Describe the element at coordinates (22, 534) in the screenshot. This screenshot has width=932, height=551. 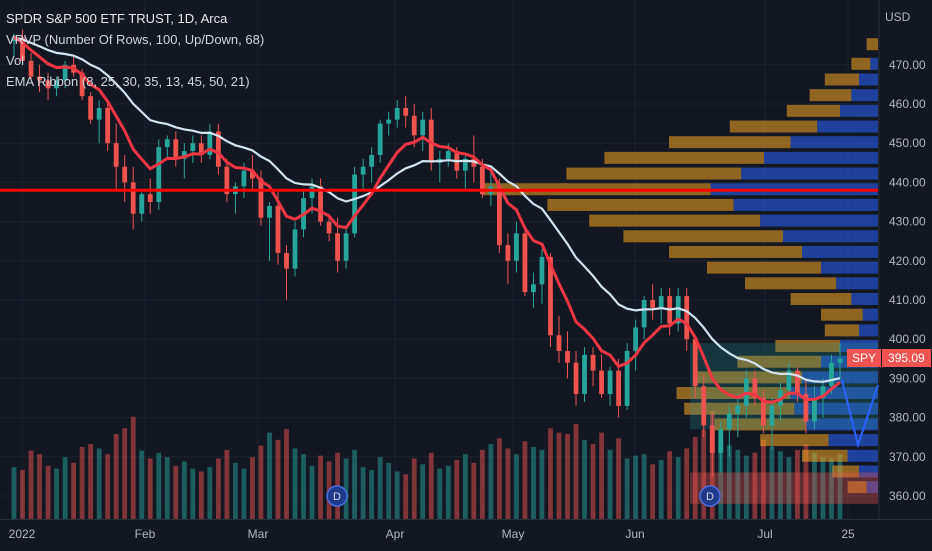
I see `time-tick-label: 2022` at that location.